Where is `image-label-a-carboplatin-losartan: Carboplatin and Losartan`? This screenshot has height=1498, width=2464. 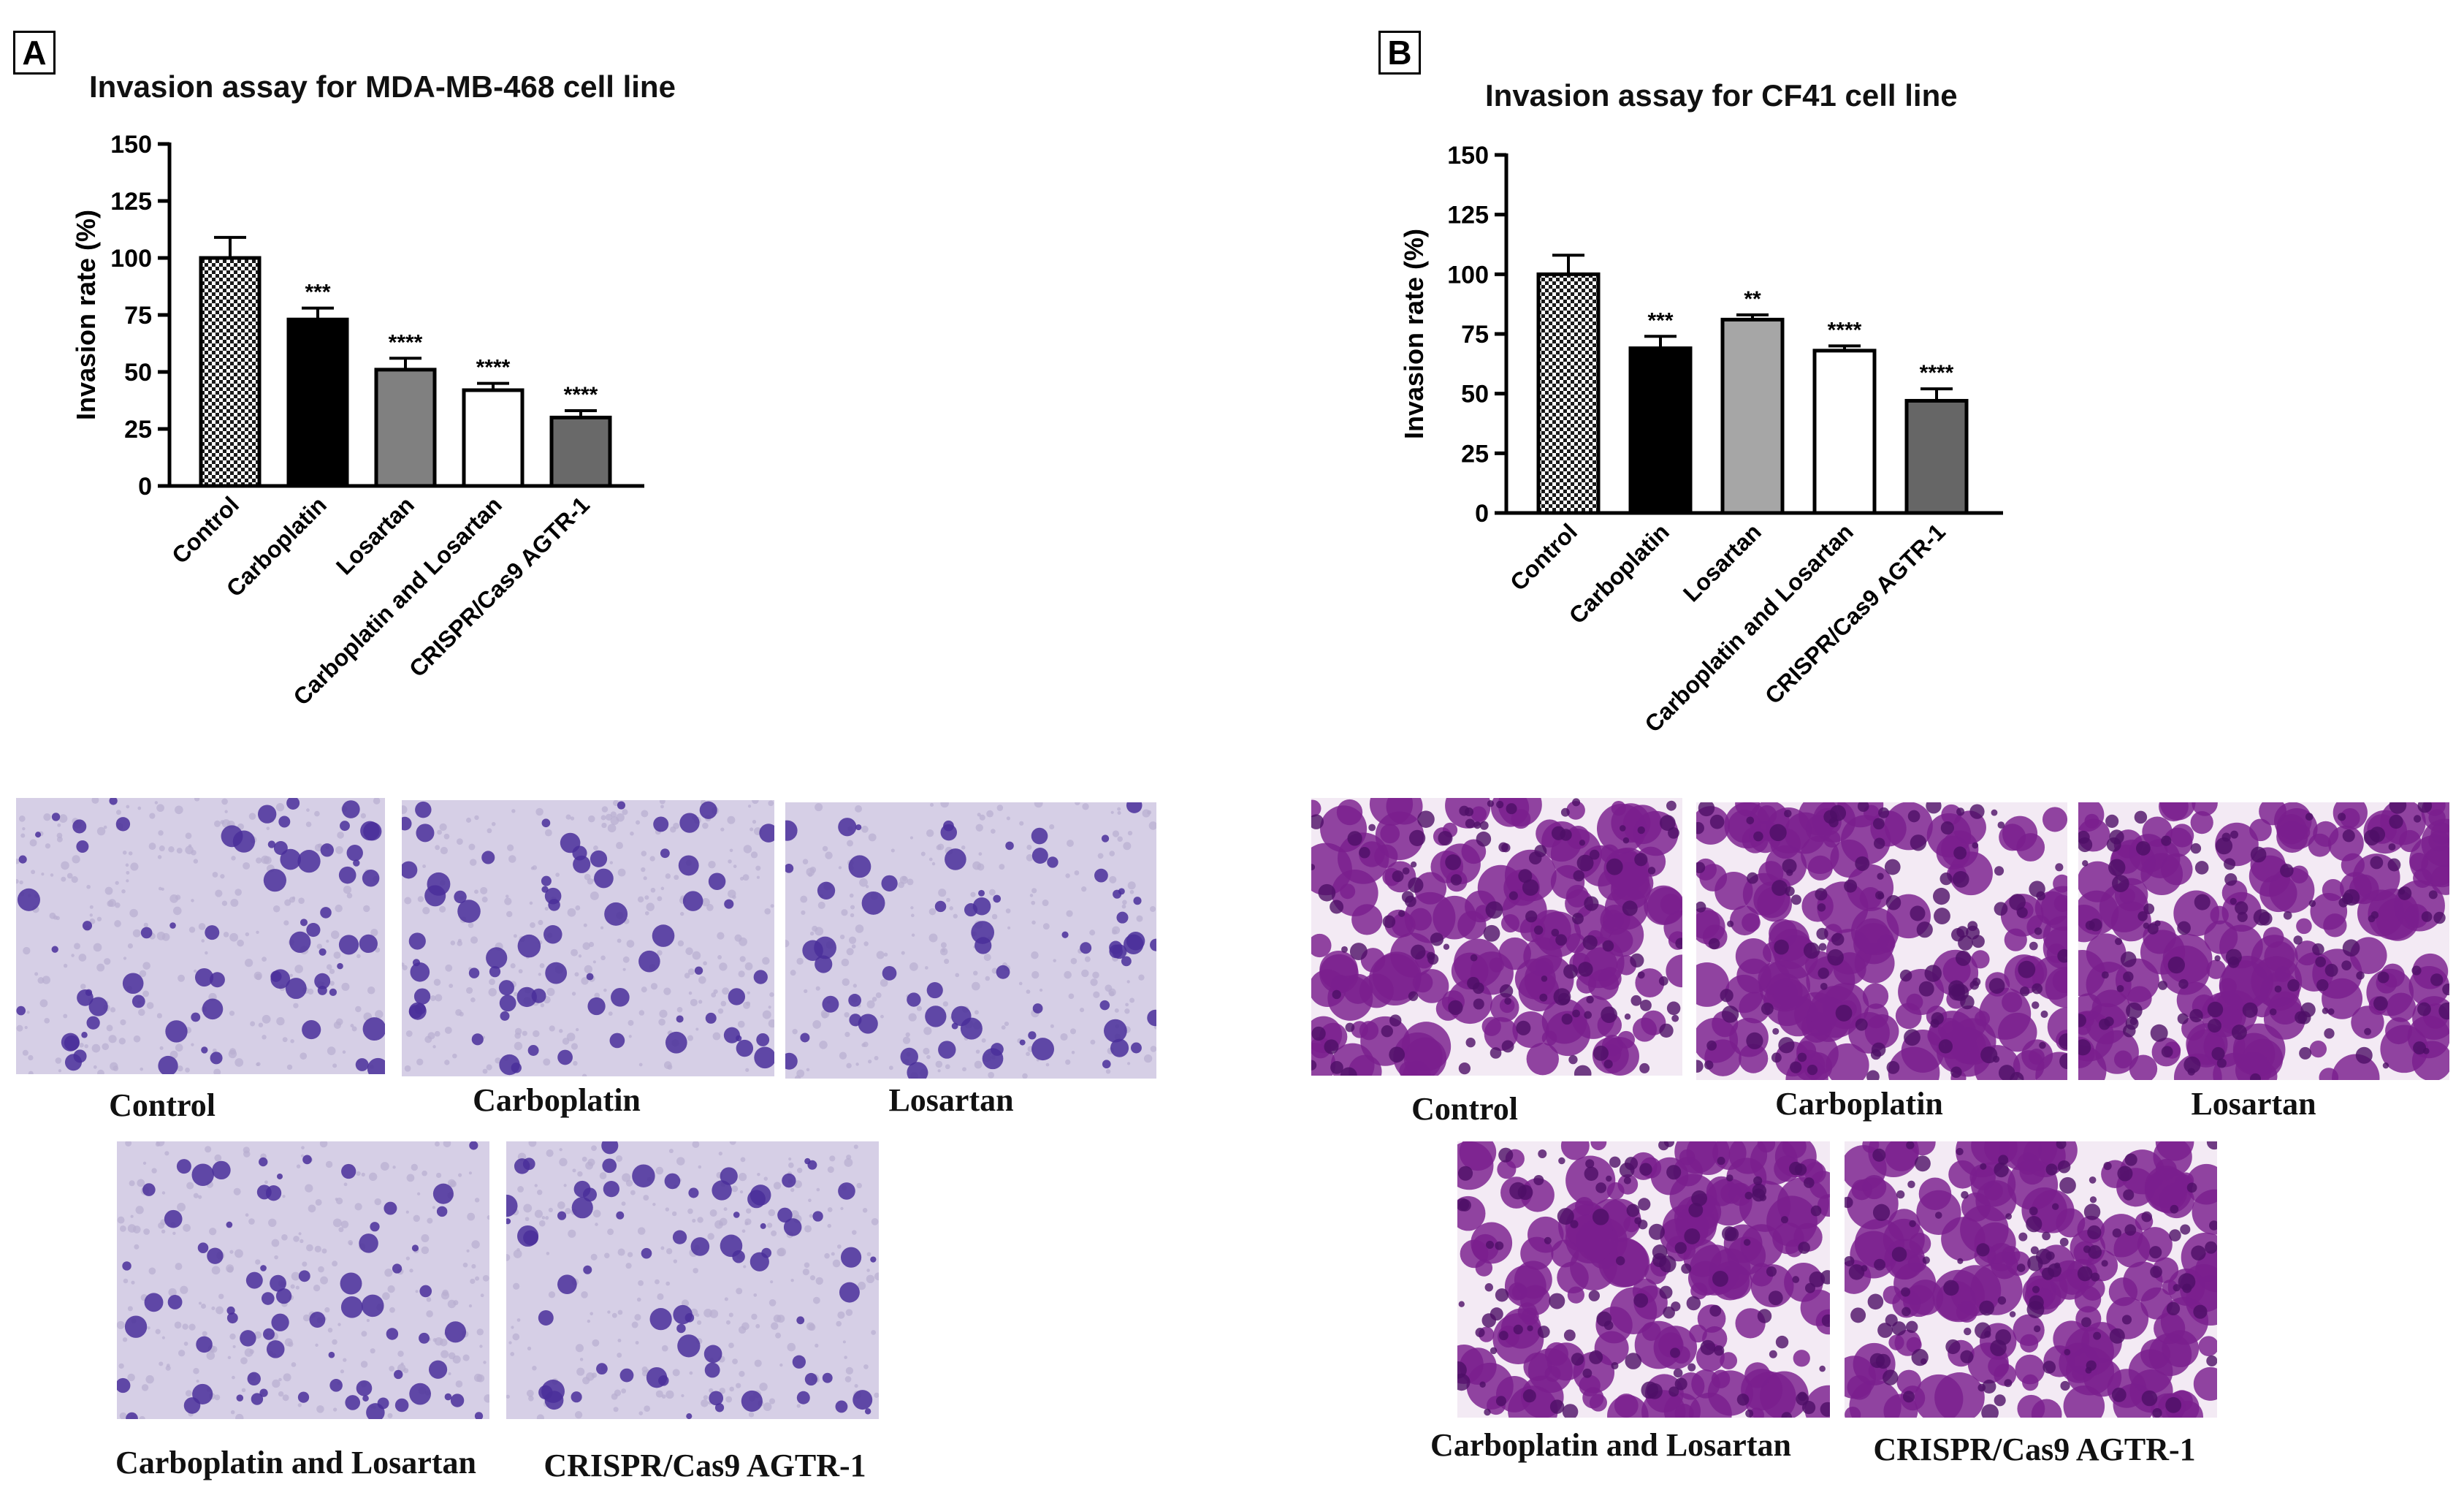
image-label-a-carboplatin-losartan: Carboplatin and Losartan is located at coordinates (295, 1462).